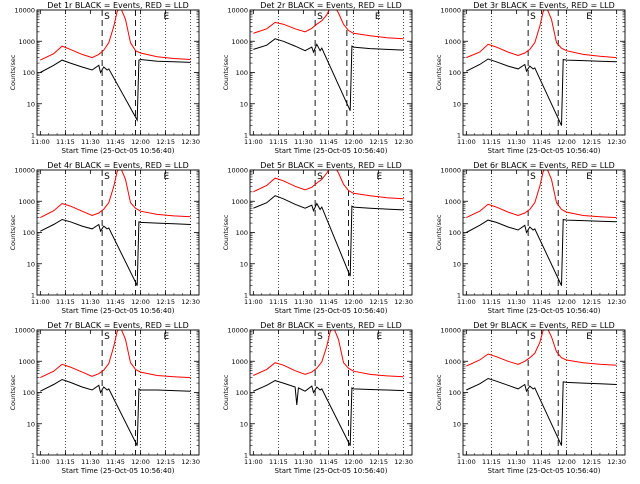 The height and width of the screenshot is (484, 640). I want to click on chart-title: Det 1r BLACK = Events, RED = LLD, so click(118, 5).